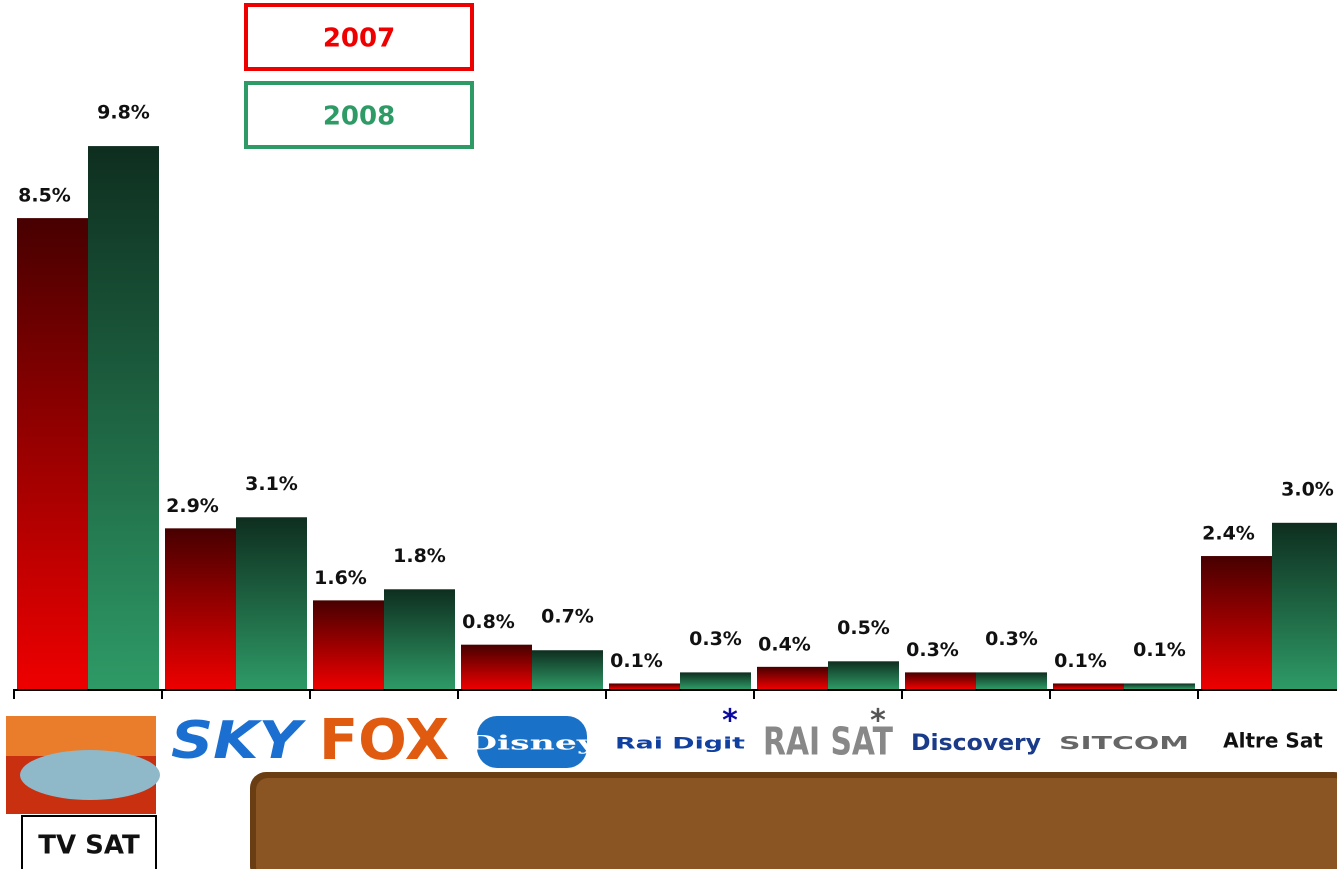  What do you see at coordinates (828, 742) in the screenshot?
I see `category-label: RAI SAT` at bounding box center [828, 742].